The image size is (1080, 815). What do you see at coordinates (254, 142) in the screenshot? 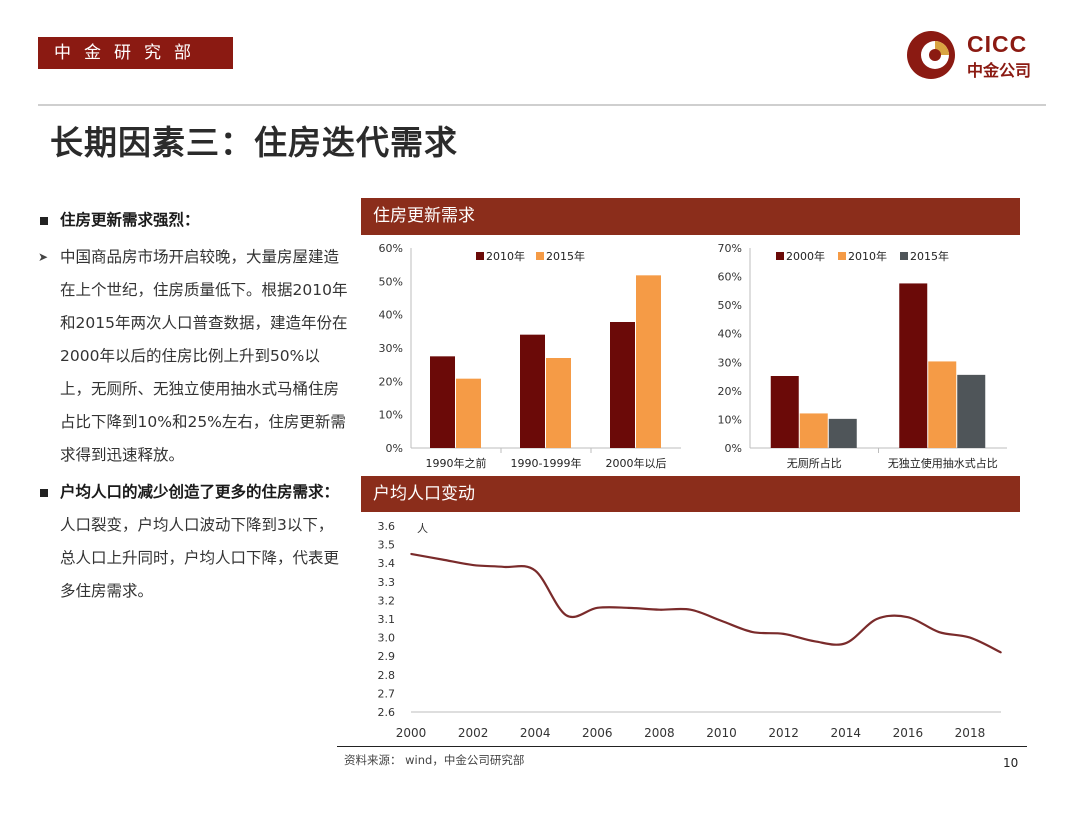
I see `page-title: 长期因素三：住房迭代需求` at bounding box center [254, 142].